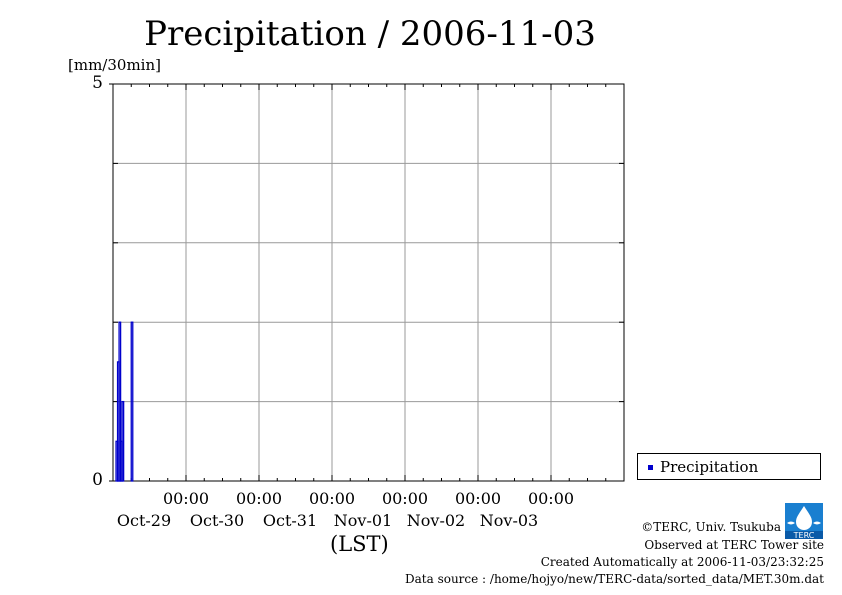 This screenshot has height=595, width=842. I want to click on precipitation-bars, so click(124, 401).